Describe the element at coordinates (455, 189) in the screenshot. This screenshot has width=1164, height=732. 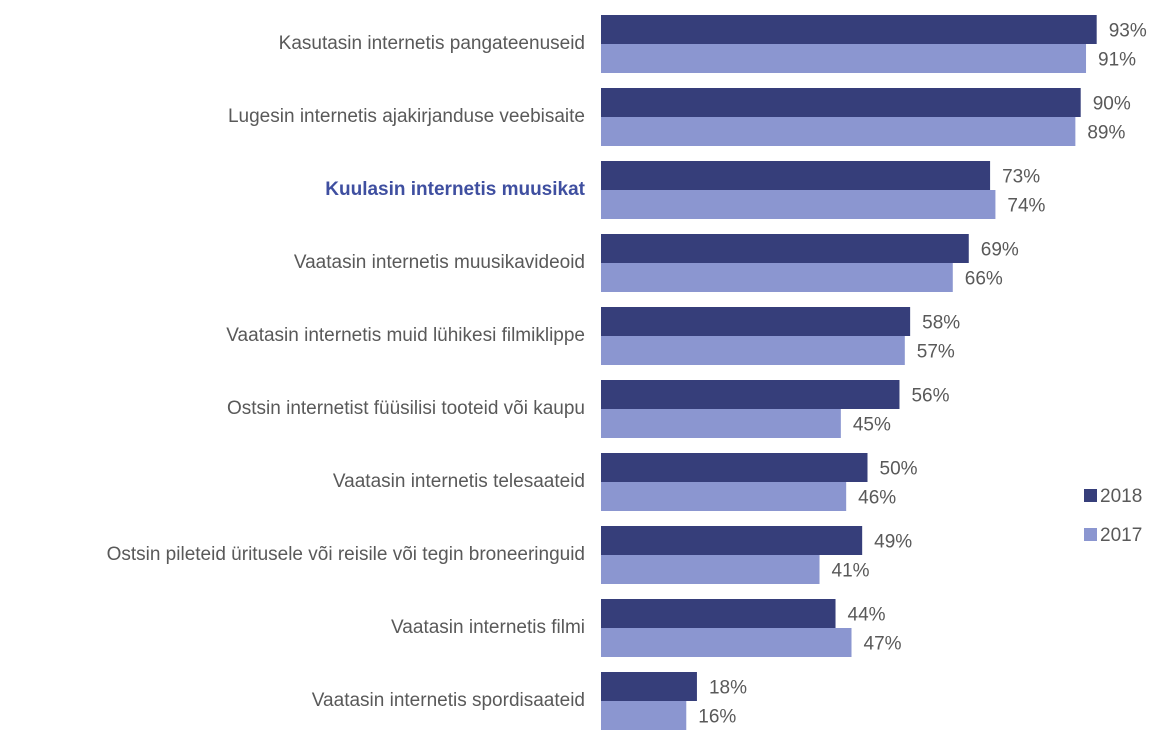
I see `category-label: Kuulasin internetis muusikat` at that location.